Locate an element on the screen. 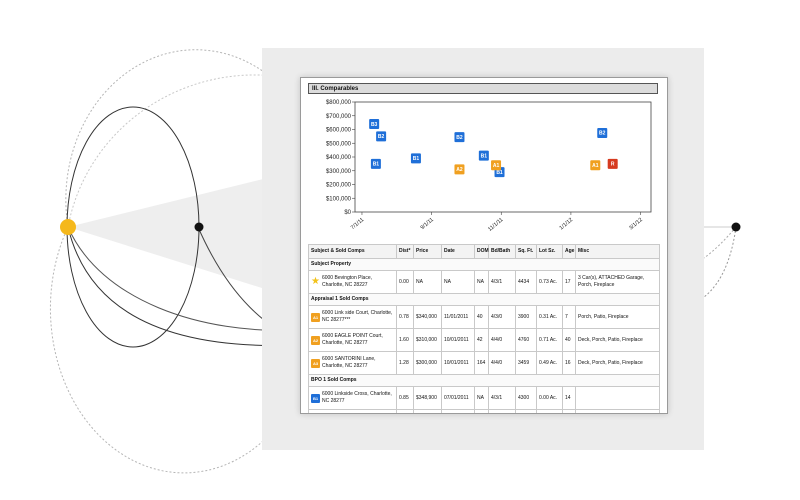  sqft-cell: 4760 is located at coordinates (526, 340).